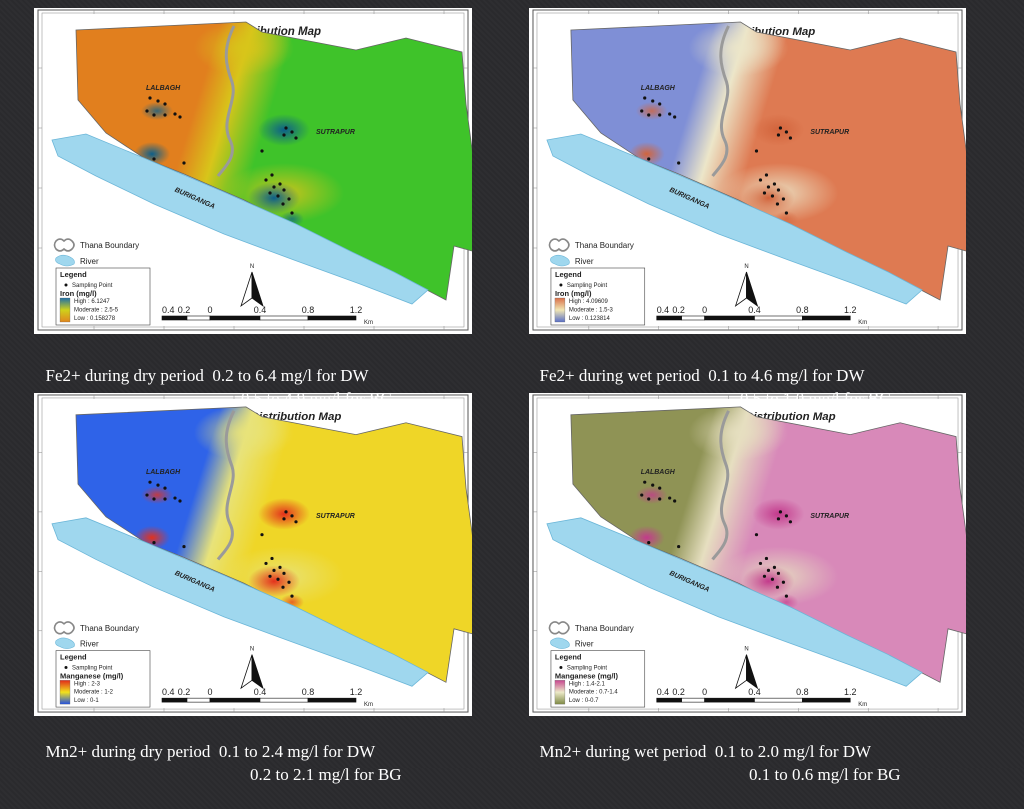 The height and width of the screenshot is (809, 1024). I want to click on legend-variable-label: Iron (mg/l), so click(78, 293).